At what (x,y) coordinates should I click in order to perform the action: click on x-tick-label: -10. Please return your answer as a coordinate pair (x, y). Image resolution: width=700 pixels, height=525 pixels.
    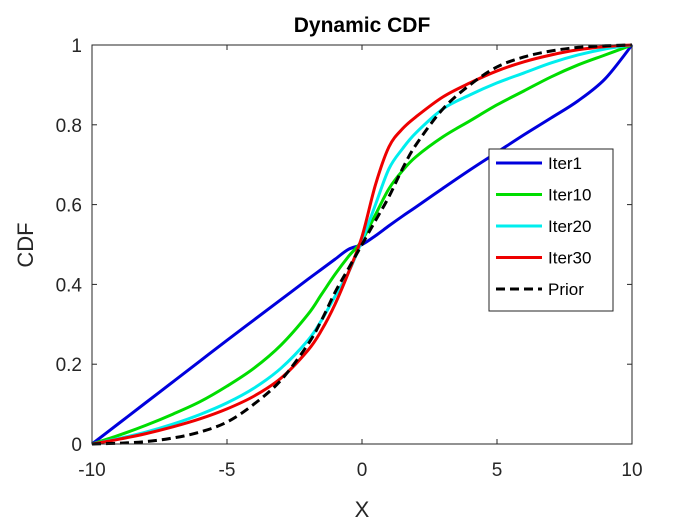
    Looking at the image, I should click on (91, 470).